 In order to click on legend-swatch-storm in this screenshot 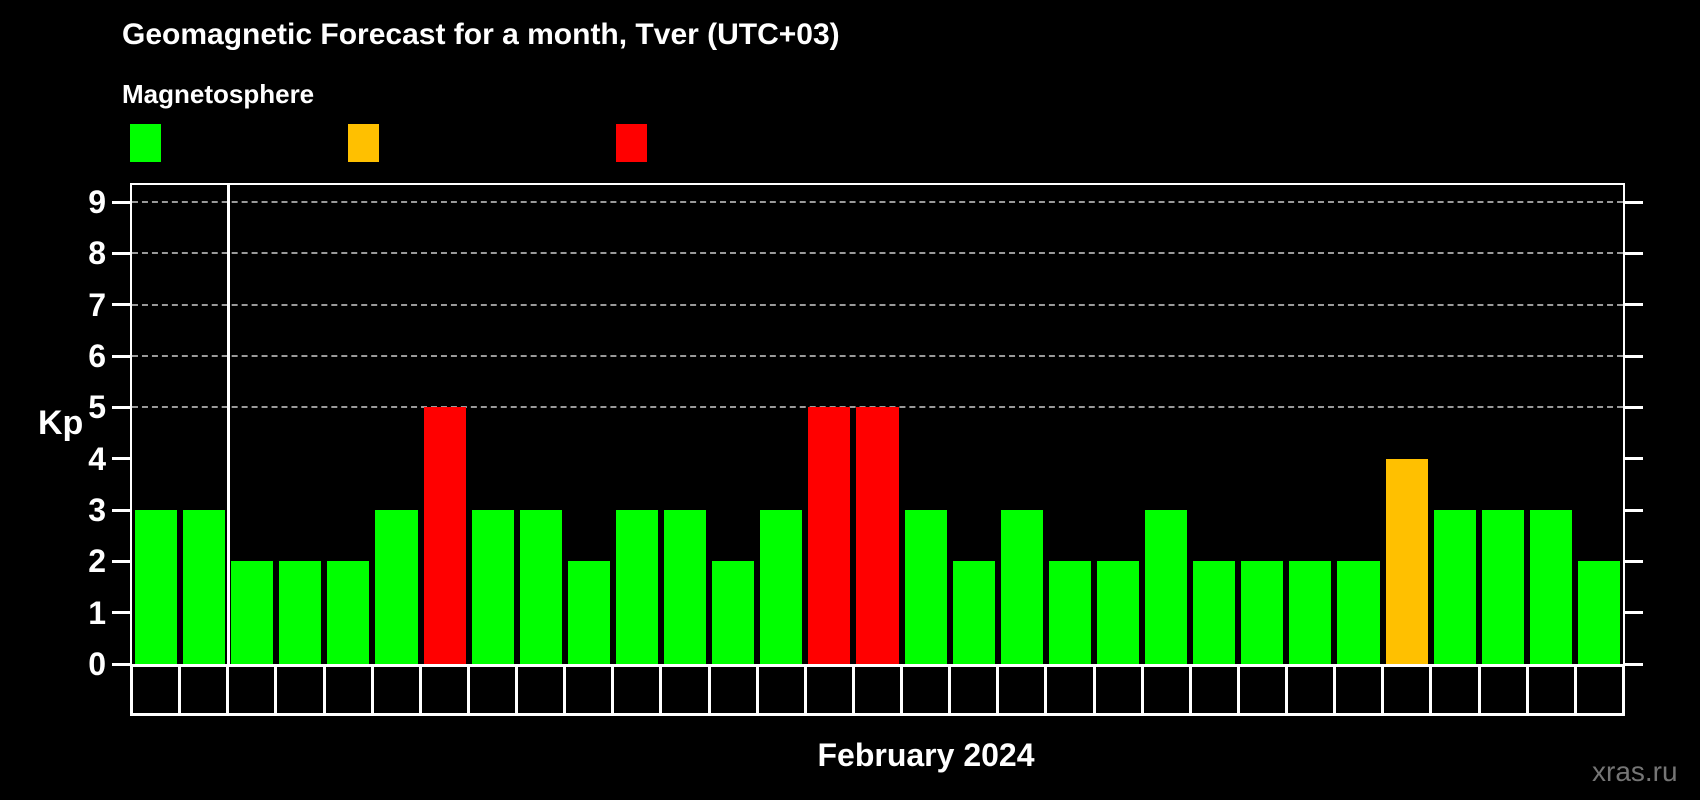, I will do `click(631, 143)`.